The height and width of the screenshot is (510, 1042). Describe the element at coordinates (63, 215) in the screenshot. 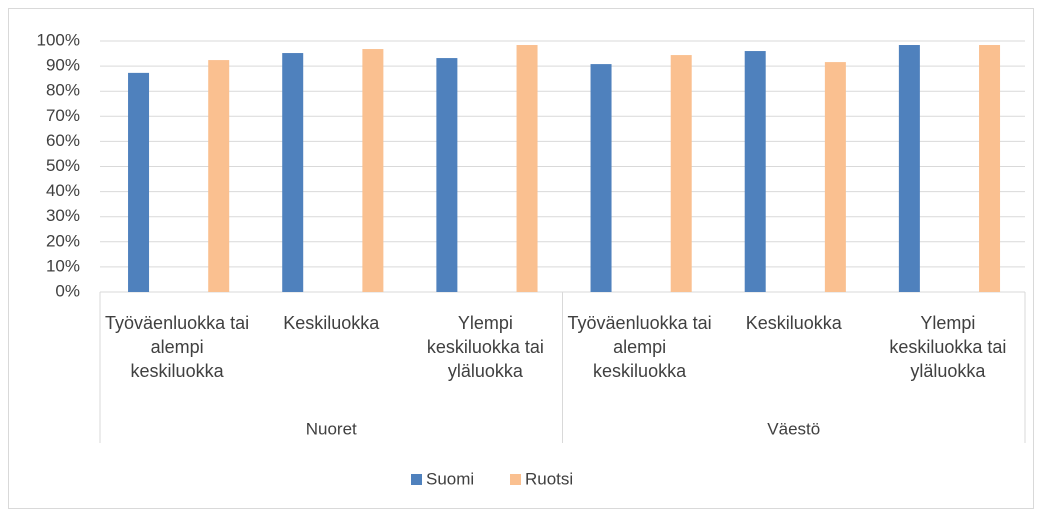

I see `y-tick-label: 30%` at that location.